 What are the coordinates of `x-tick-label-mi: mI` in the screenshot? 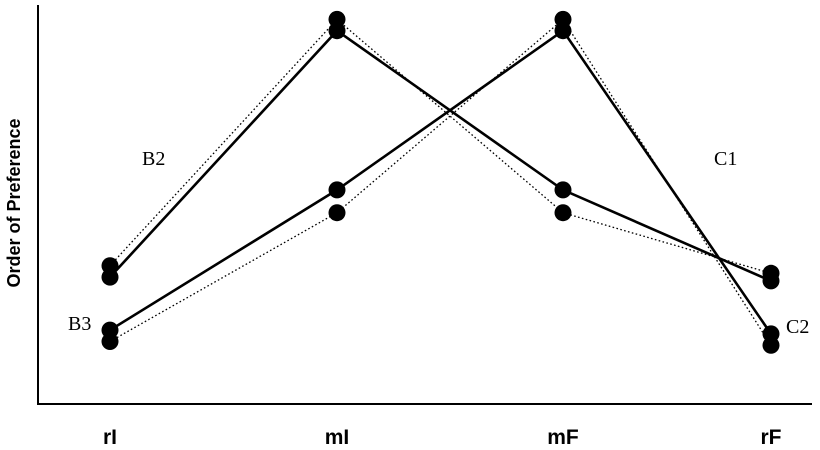 It's located at (337, 437).